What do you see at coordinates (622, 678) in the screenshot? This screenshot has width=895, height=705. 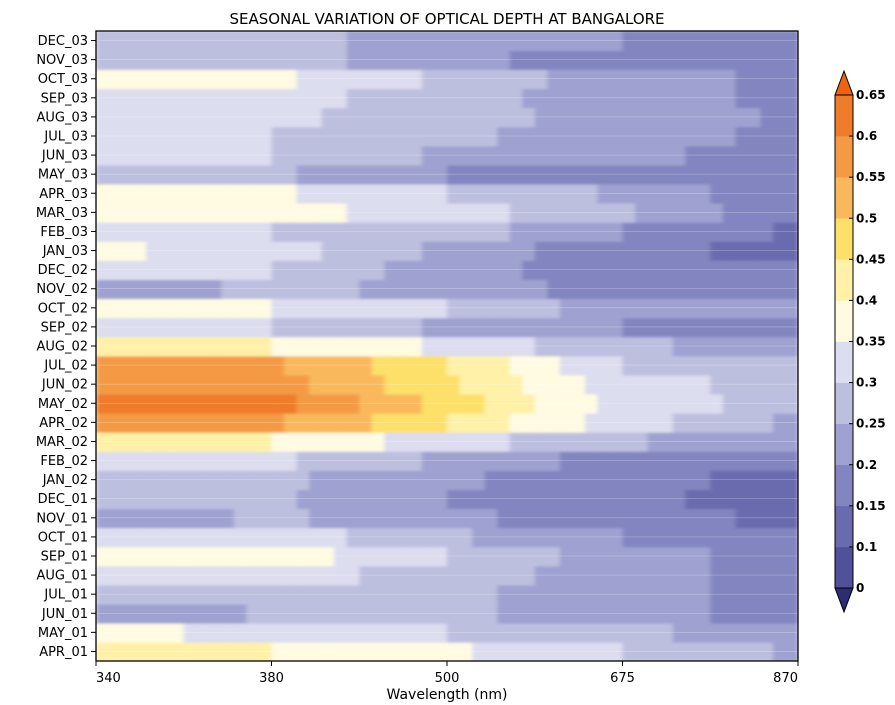 I see `x-tick-label: 675` at bounding box center [622, 678].